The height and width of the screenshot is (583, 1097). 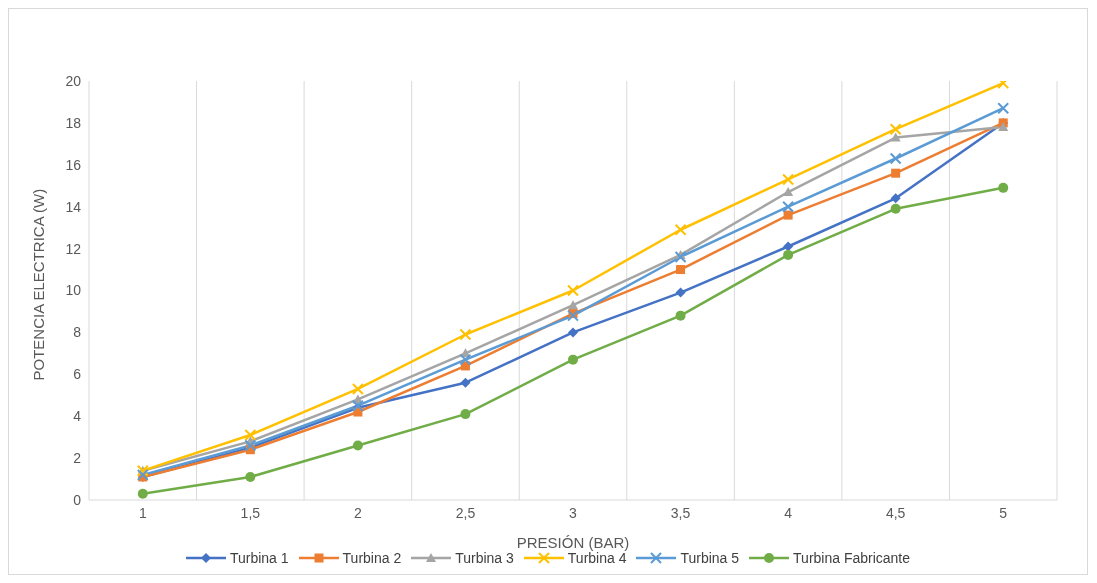 What do you see at coordinates (851, 558) in the screenshot?
I see `legend-label: Turbina Fabricante` at bounding box center [851, 558].